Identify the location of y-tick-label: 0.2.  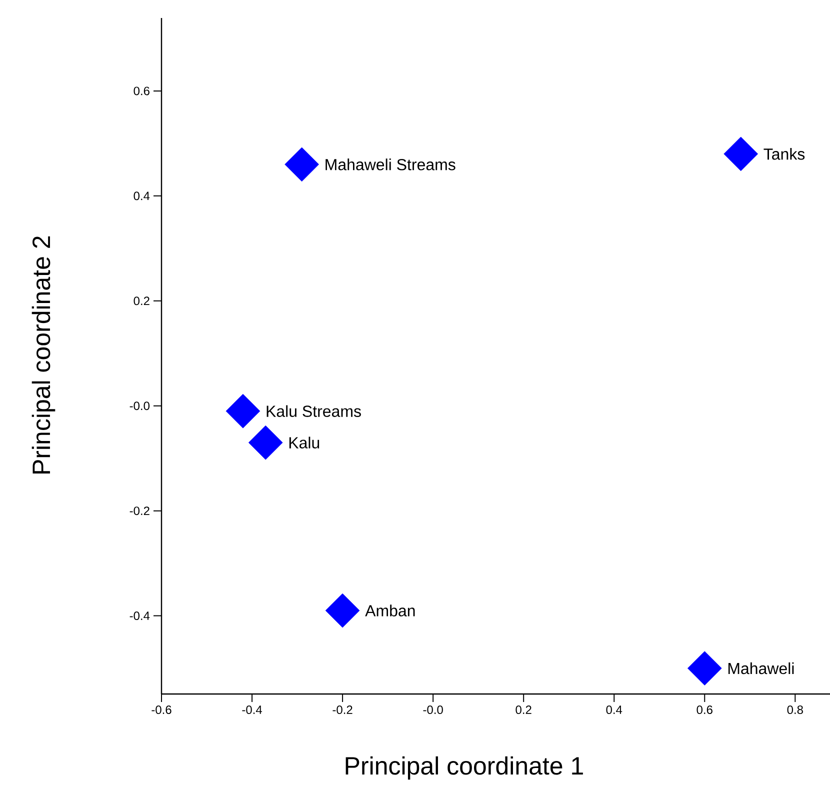
(142, 301).